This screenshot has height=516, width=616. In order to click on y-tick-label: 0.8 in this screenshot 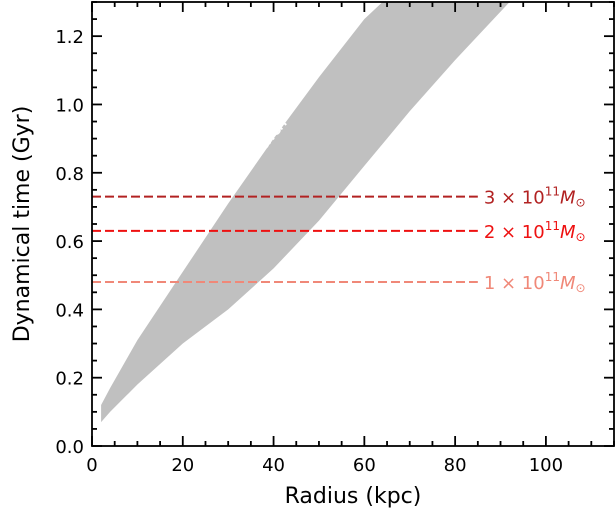, I will do `click(69, 174)`.